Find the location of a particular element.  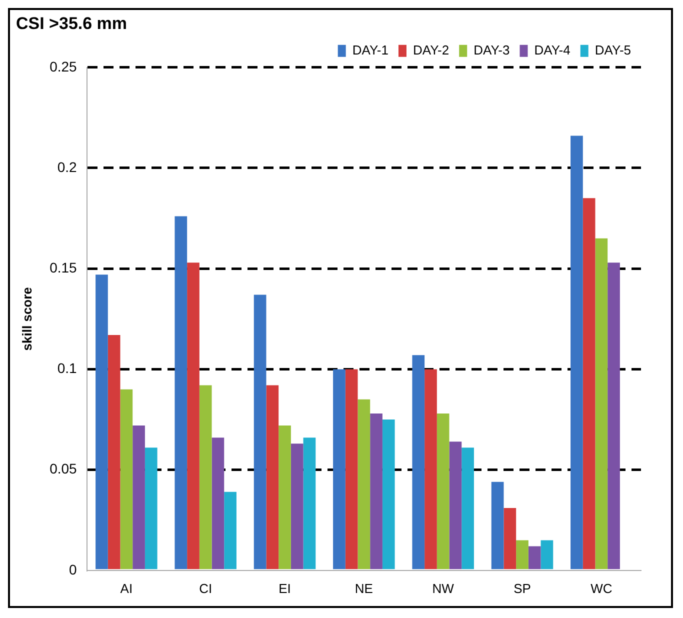

y-tick-label: 0.1 is located at coordinates (67, 368).